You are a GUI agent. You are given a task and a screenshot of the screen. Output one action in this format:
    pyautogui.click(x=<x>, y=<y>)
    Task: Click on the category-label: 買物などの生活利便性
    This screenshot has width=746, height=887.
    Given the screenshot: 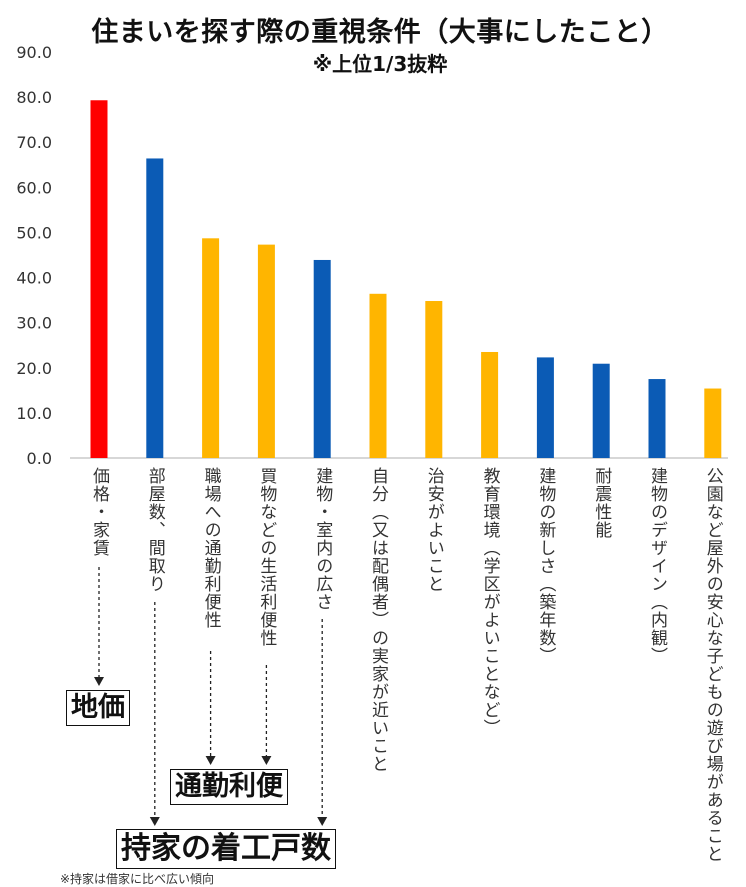 What is the action you would take?
    pyautogui.click(x=266, y=557)
    